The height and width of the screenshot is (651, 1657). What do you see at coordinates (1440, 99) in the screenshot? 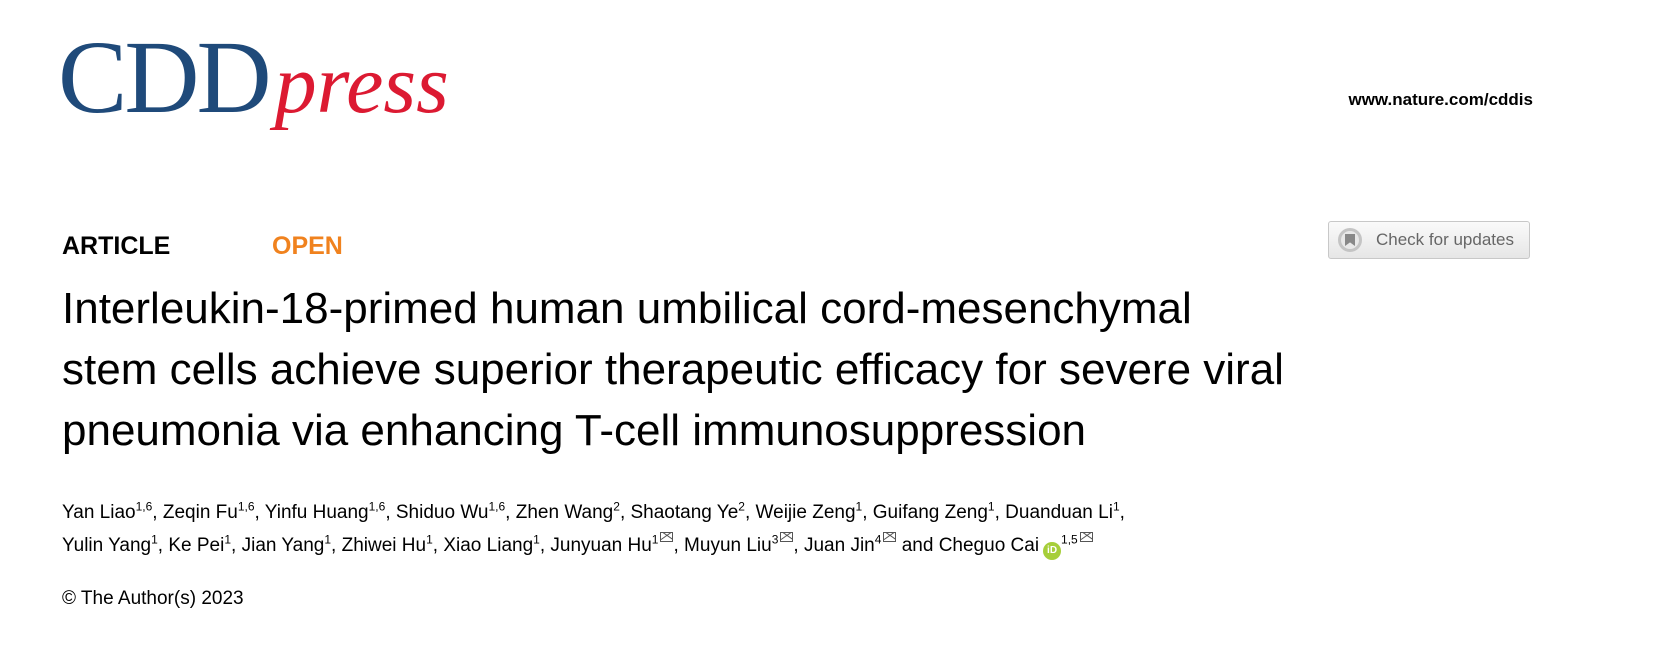
I see `journal-url: www.nature.com/cddis` at bounding box center [1440, 99].